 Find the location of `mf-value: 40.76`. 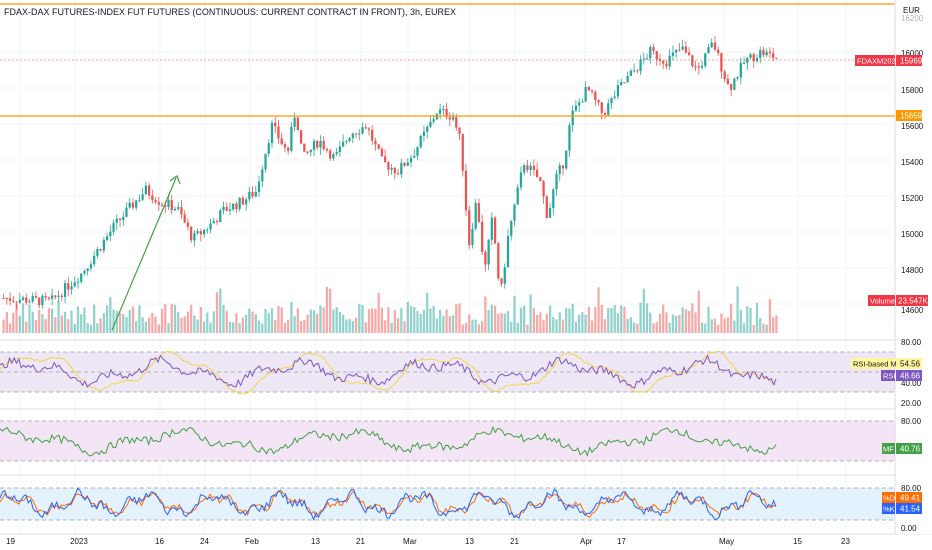

mf-value: 40.76 is located at coordinates (910, 449).